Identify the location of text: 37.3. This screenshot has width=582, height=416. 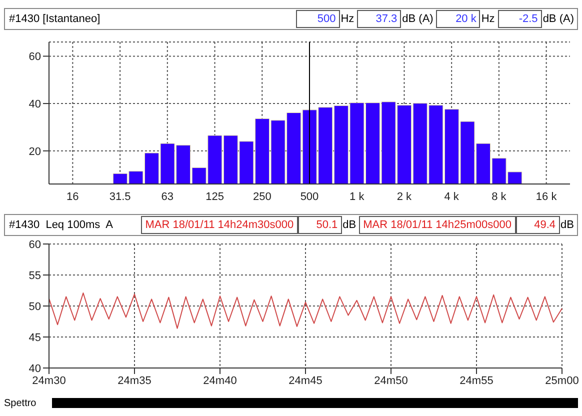
(379, 19).